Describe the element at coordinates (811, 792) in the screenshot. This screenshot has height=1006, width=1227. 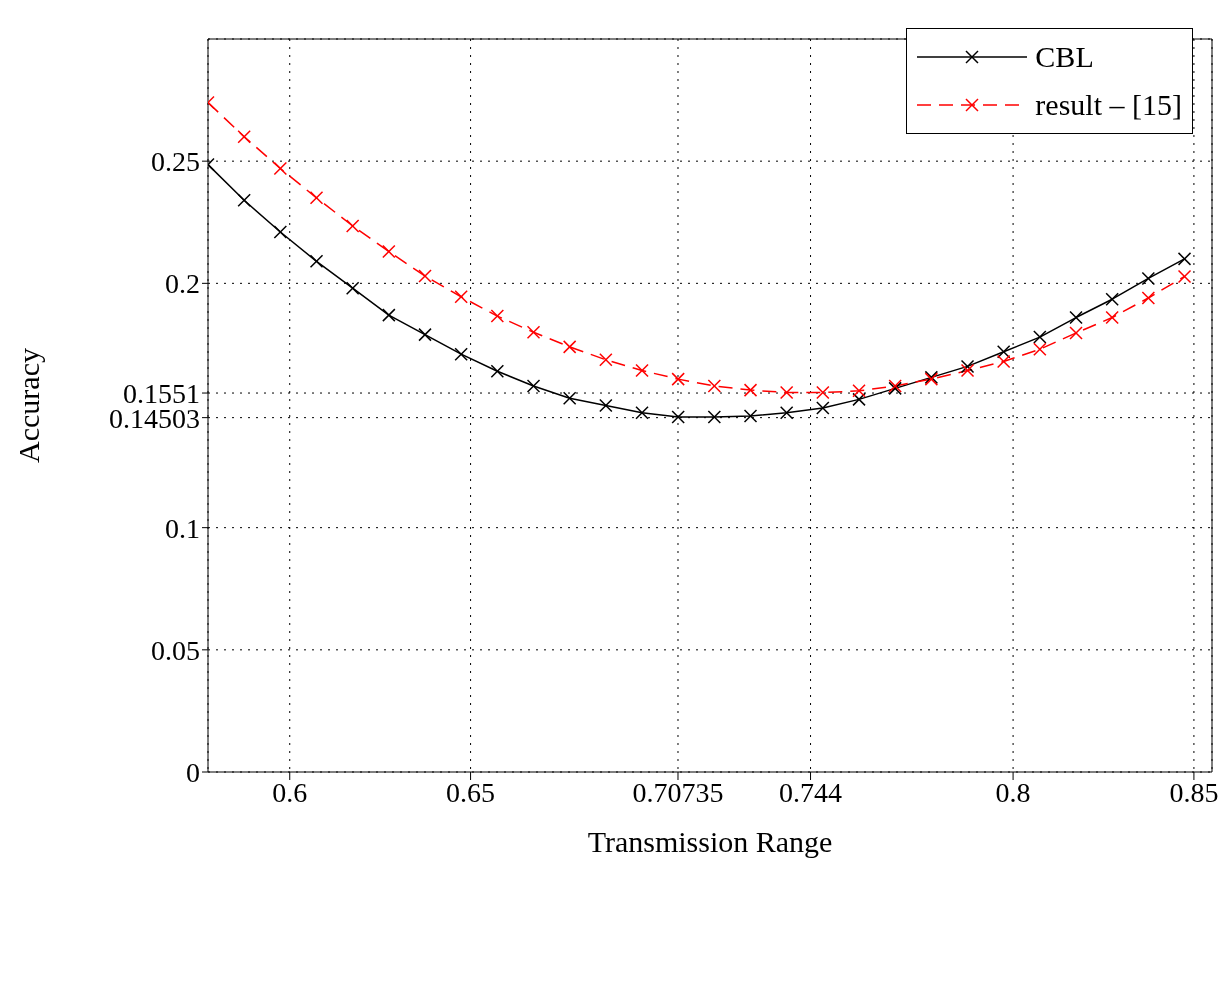
I see `x-tick-label: 0.744` at that location.